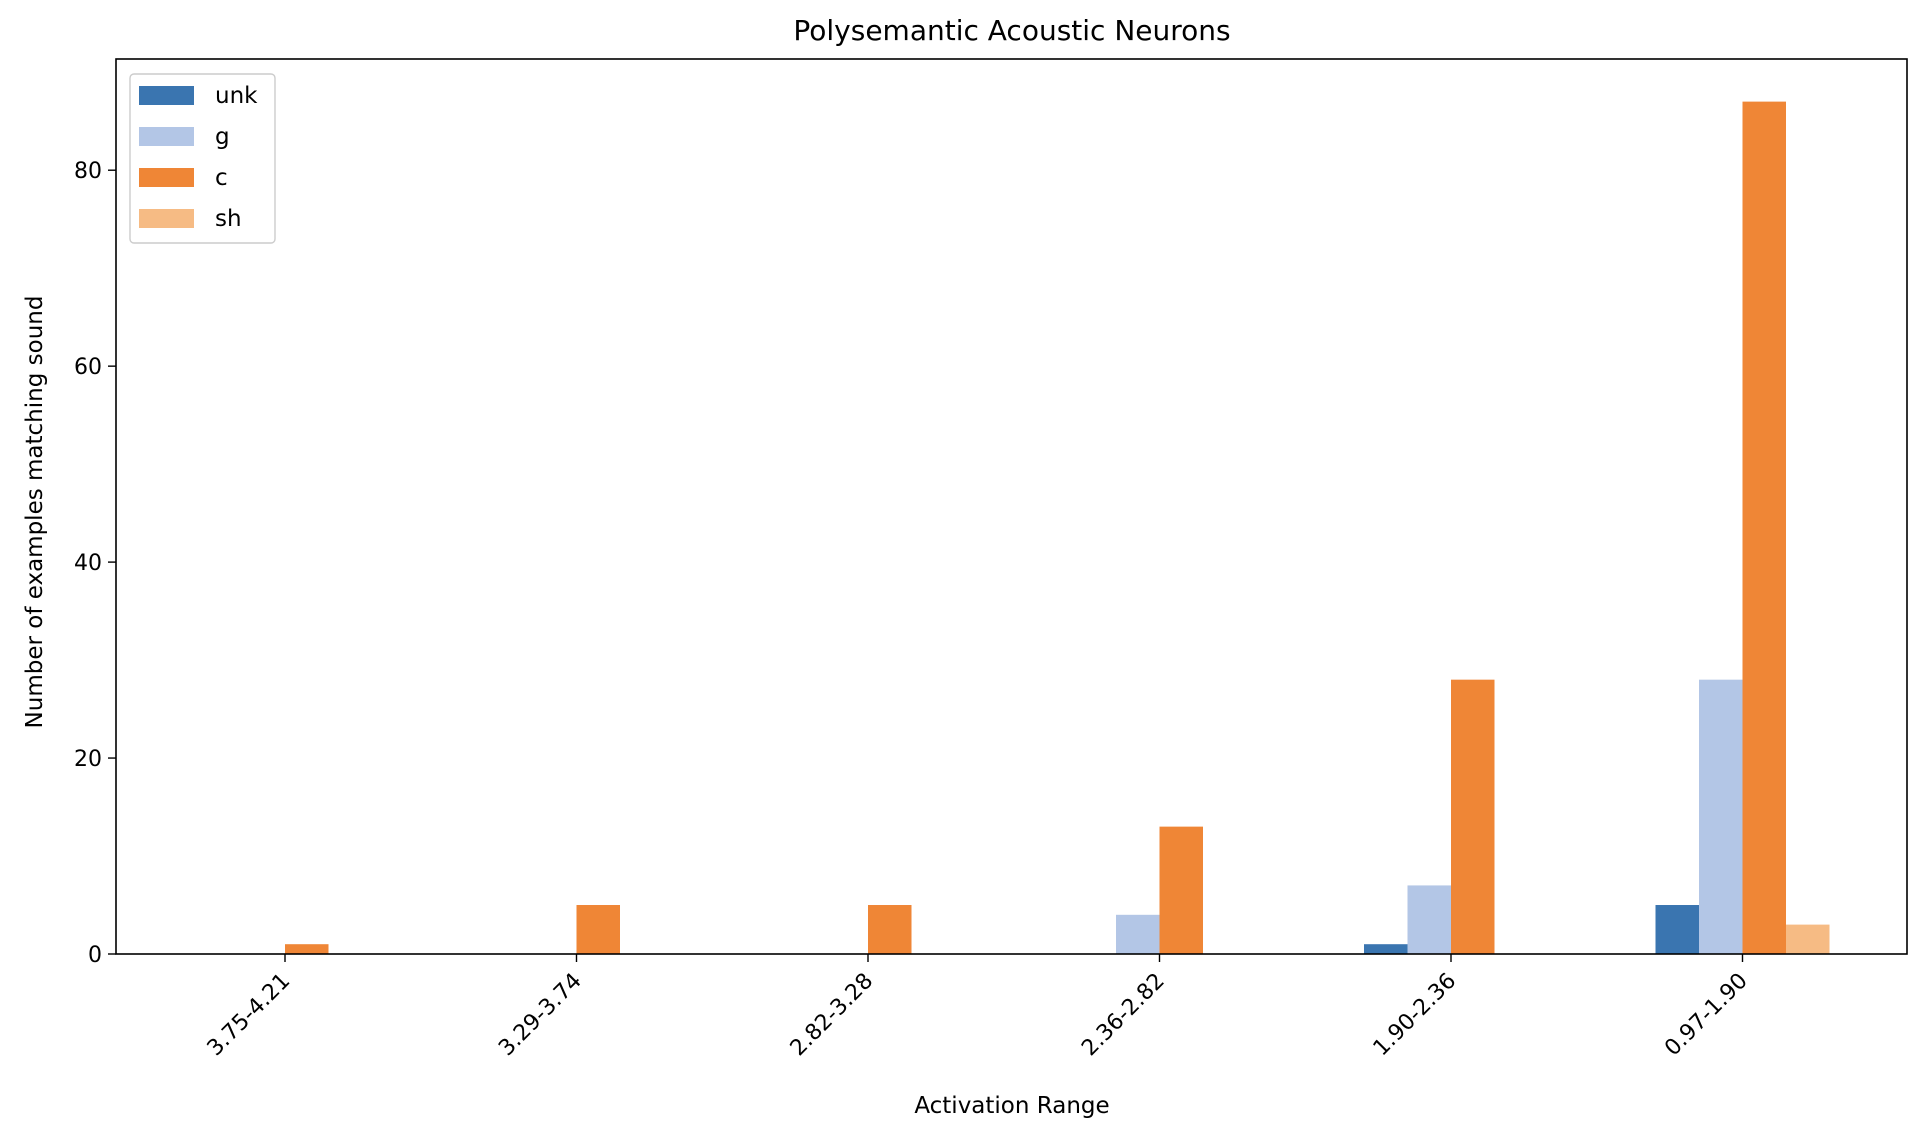  Describe the element at coordinates (1764, 528) in the screenshot. I see `bar-c-0.97-1.90` at that location.